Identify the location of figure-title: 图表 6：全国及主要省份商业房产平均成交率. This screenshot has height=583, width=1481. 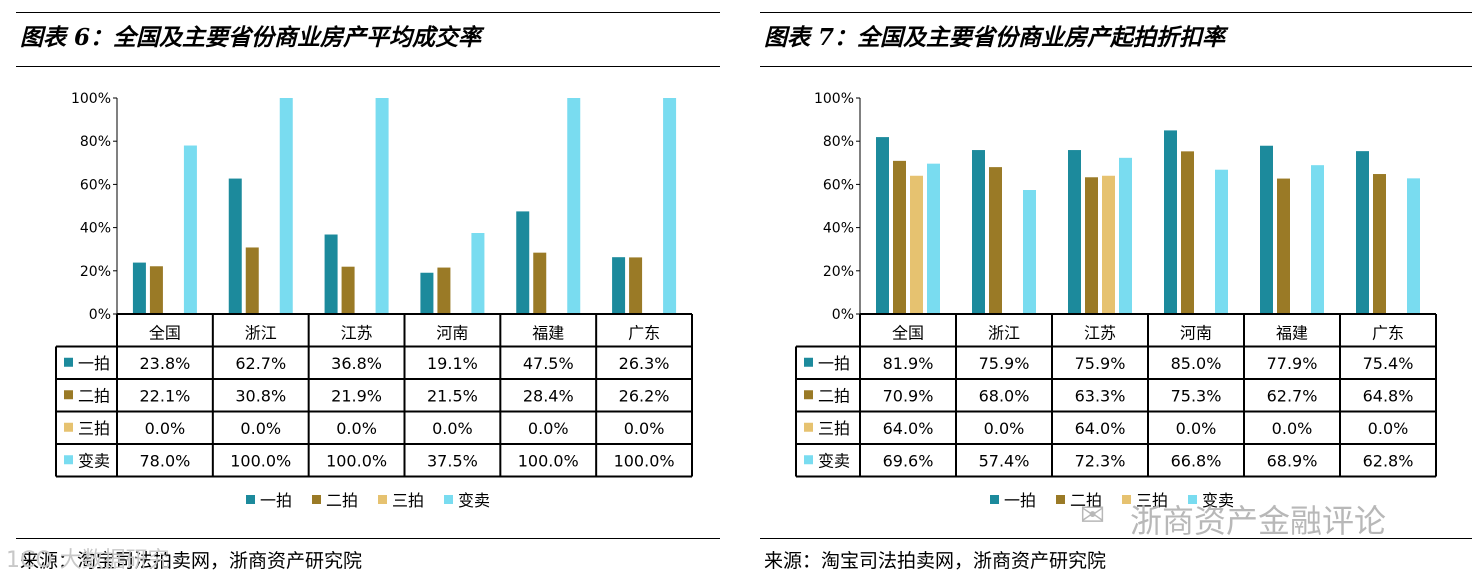
(251, 37).